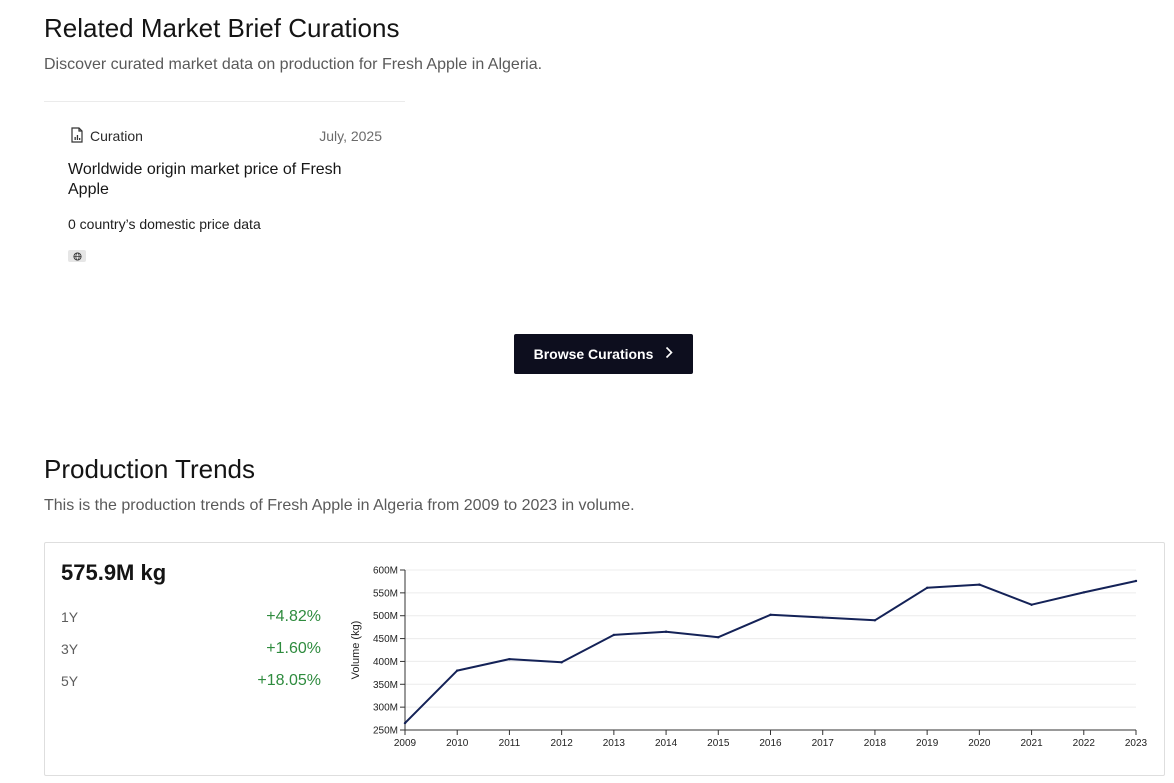  Describe the element at coordinates (1136, 743) in the screenshot. I see `x-tick-label: 2023` at that location.